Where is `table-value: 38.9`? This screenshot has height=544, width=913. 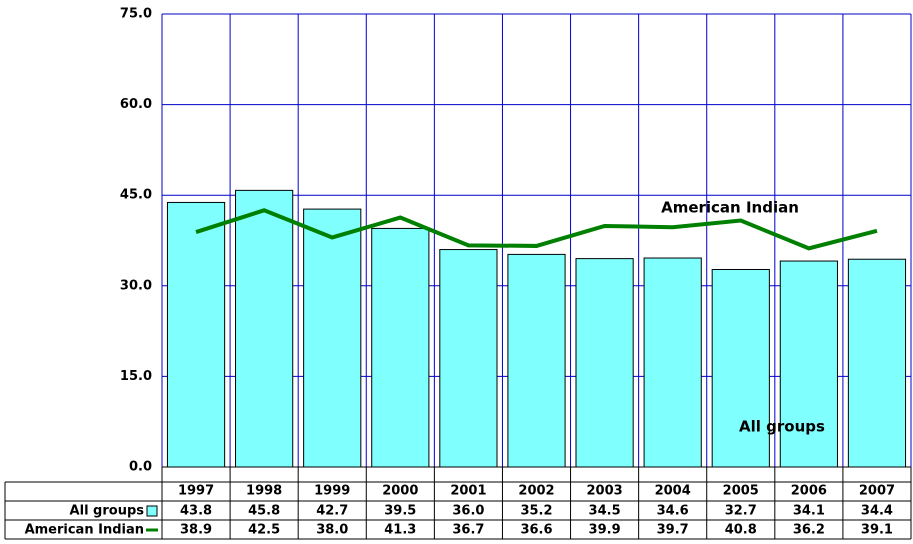 table-value: 38.9 is located at coordinates (196, 530).